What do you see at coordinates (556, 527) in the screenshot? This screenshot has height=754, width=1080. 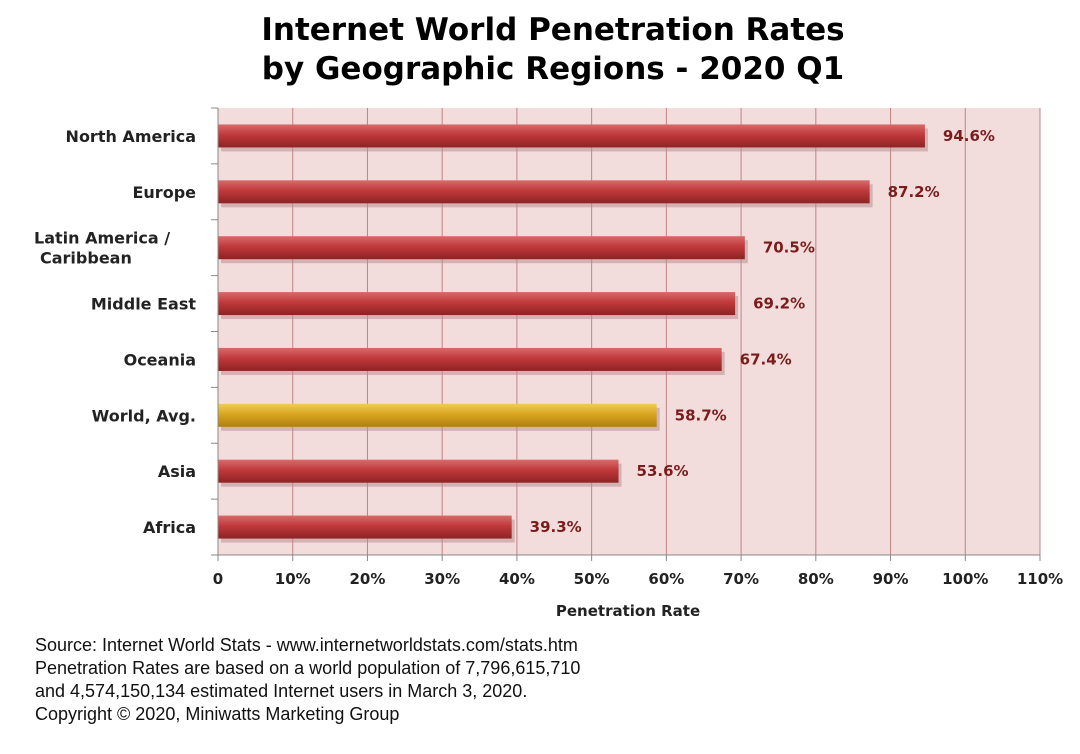 I see `value-label: 39.3%` at bounding box center [556, 527].